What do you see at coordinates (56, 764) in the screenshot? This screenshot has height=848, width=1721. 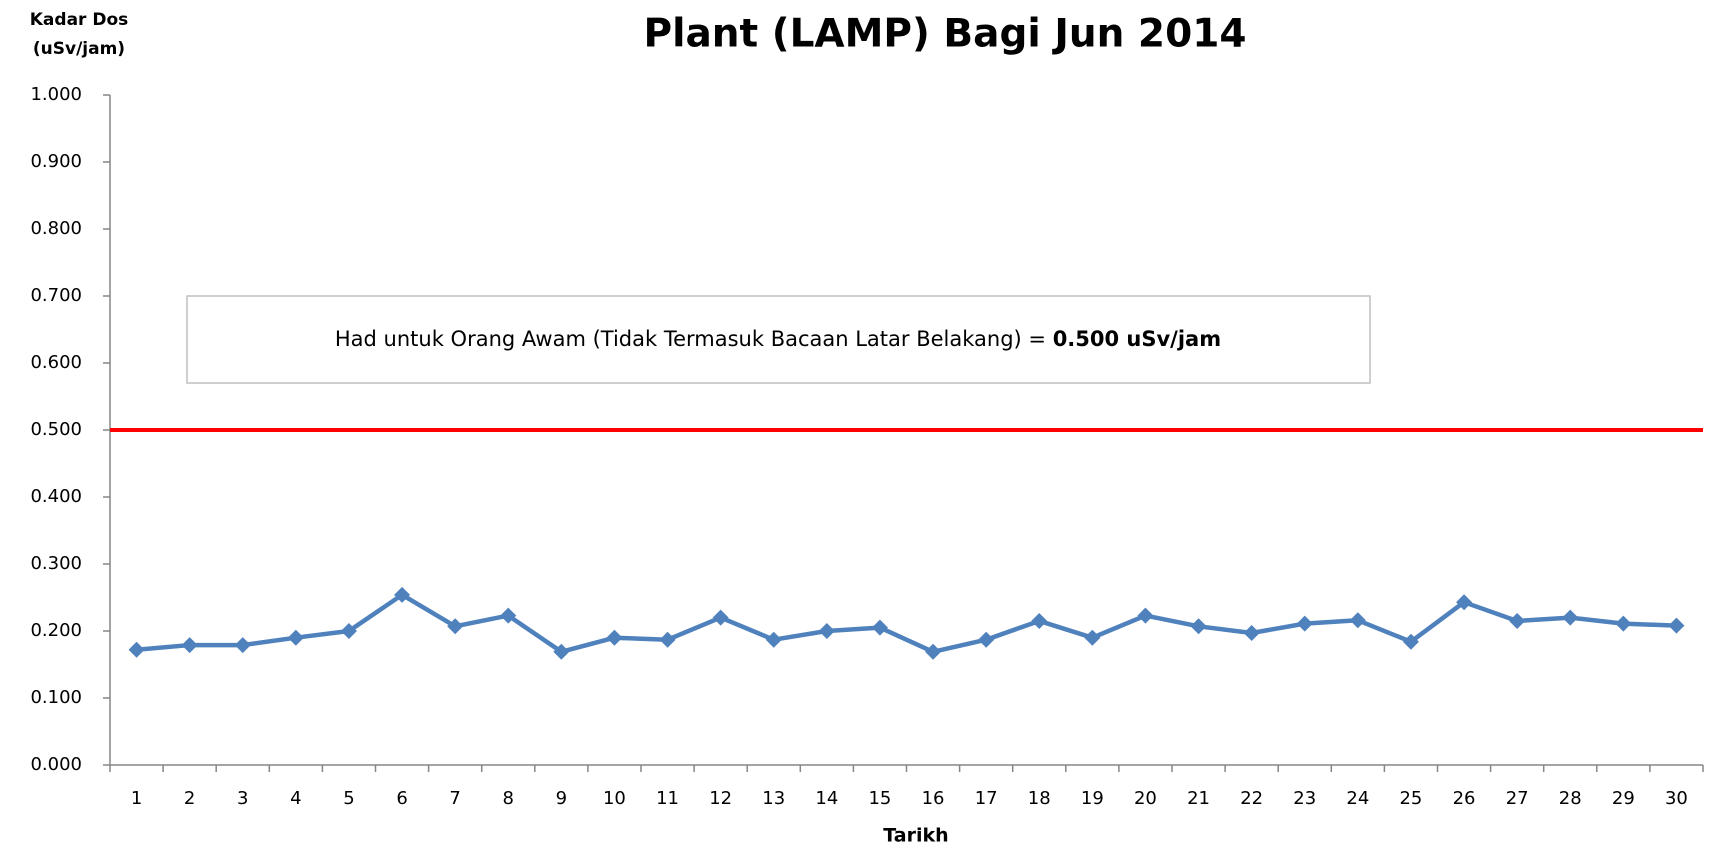 I see `y-tick-label: 0.000` at bounding box center [56, 764].